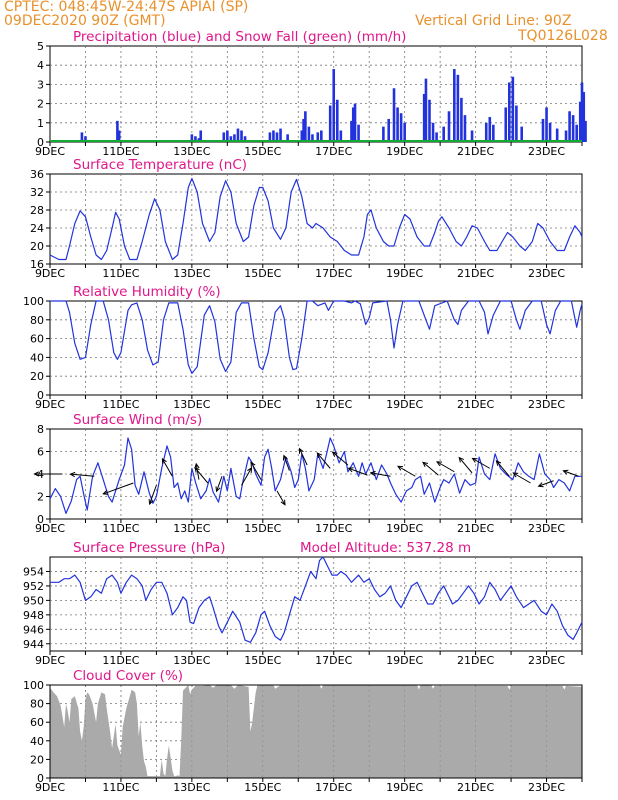 The width and height of the screenshot is (618, 800). What do you see at coordinates (546, 528) in the screenshot?
I see `wind-xtick-label: 23DEC` at bounding box center [546, 528].